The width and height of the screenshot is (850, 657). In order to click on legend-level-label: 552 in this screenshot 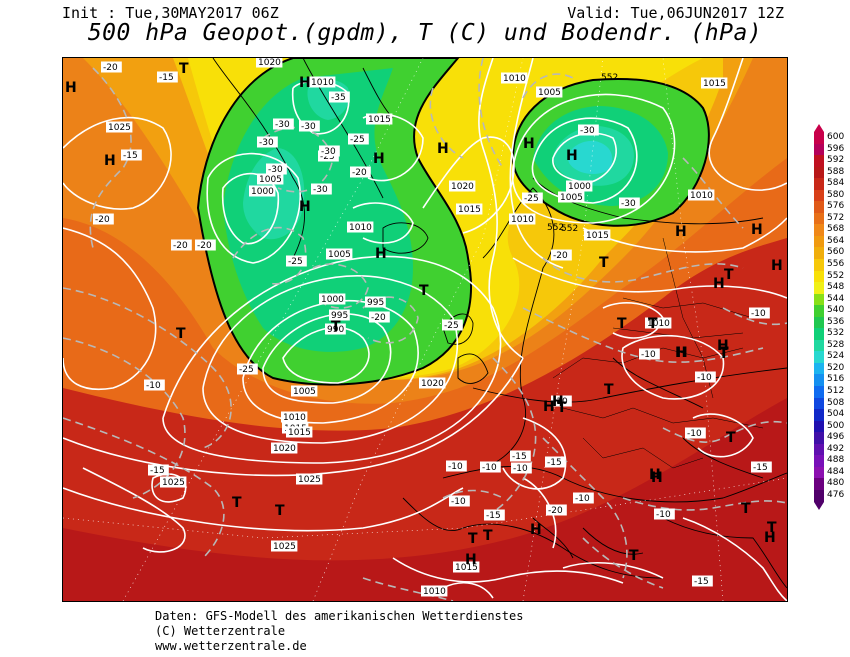, I will do `click(836, 275)`.